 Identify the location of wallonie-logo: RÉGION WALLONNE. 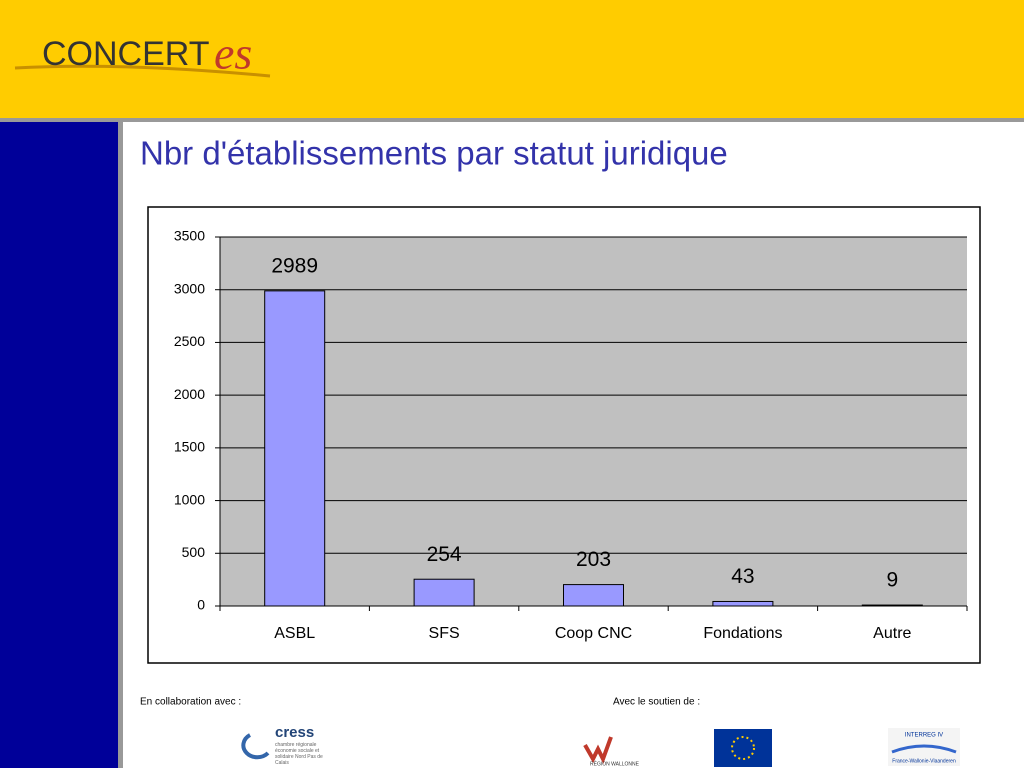
(615, 763).